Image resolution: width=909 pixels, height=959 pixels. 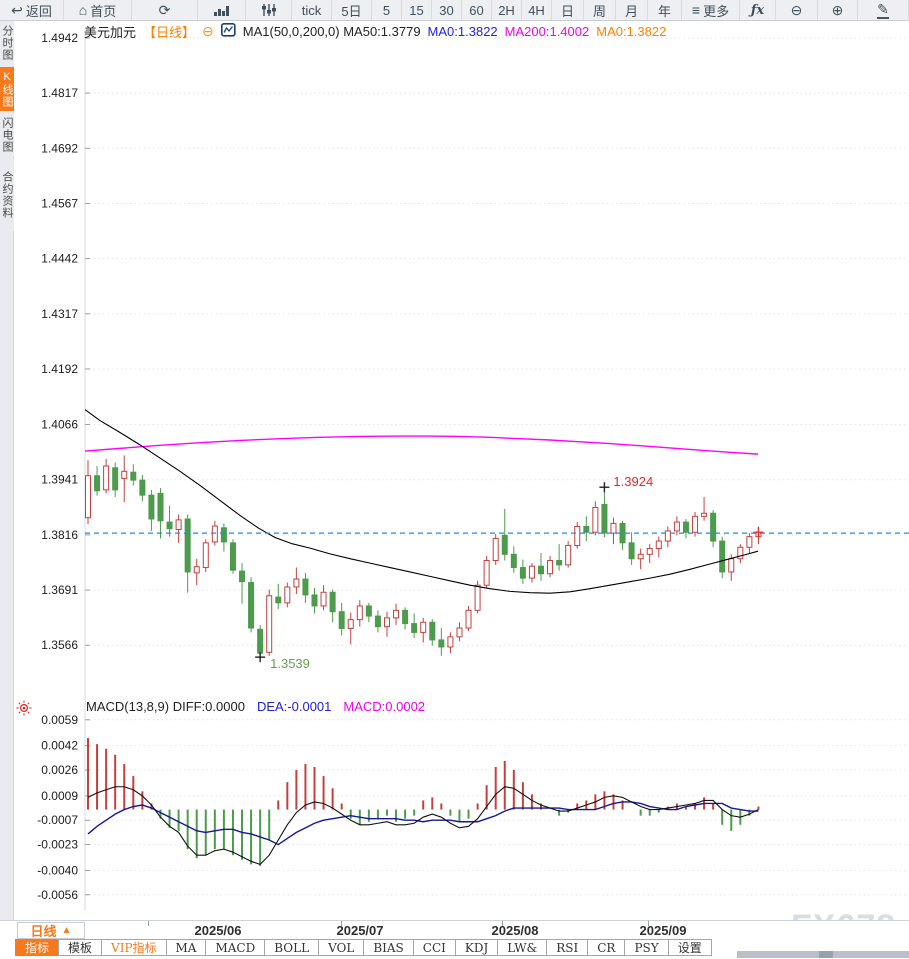 I want to click on sliders-icon, so click(x=268, y=10).